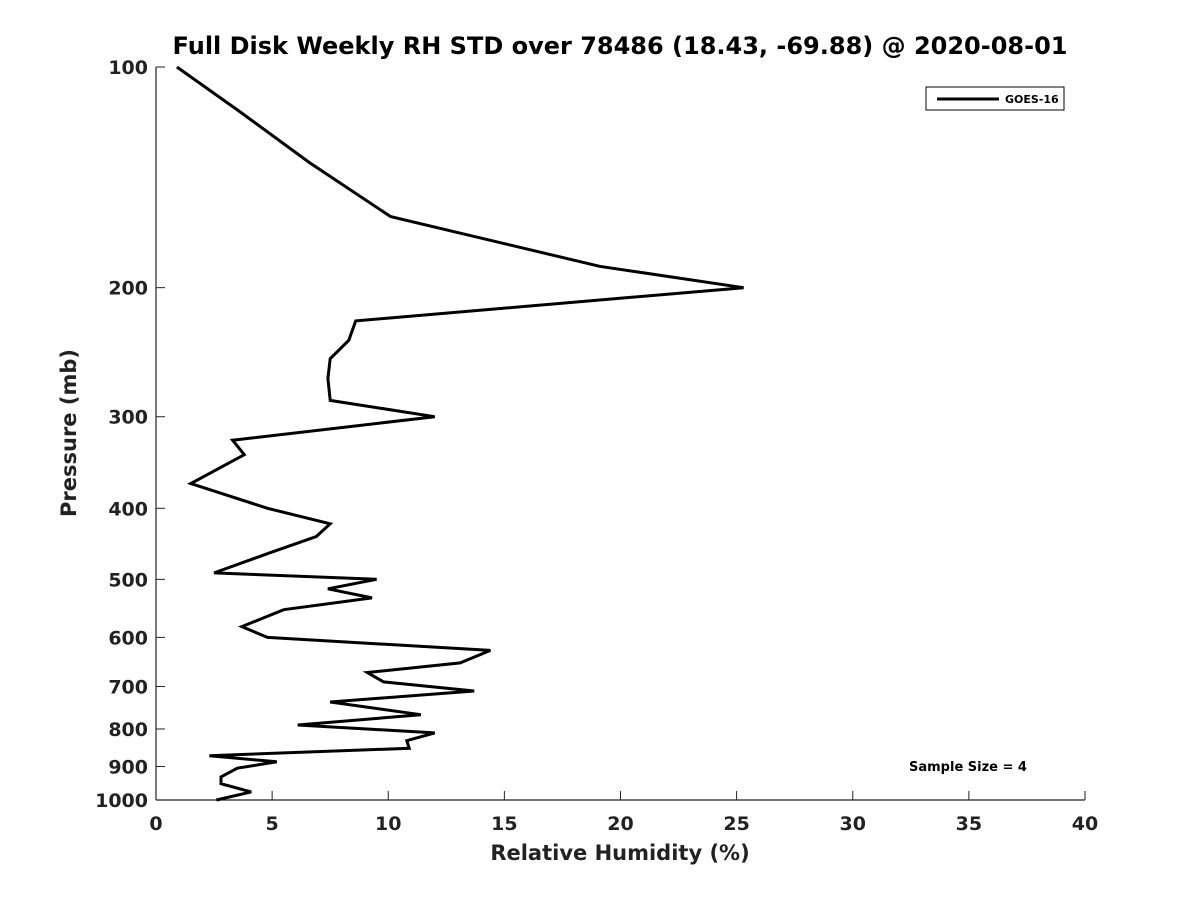 The width and height of the screenshot is (1200, 900). What do you see at coordinates (128, 289) in the screenshot?
I see `y-tick-label: 200` at bounding box center [128, 289].